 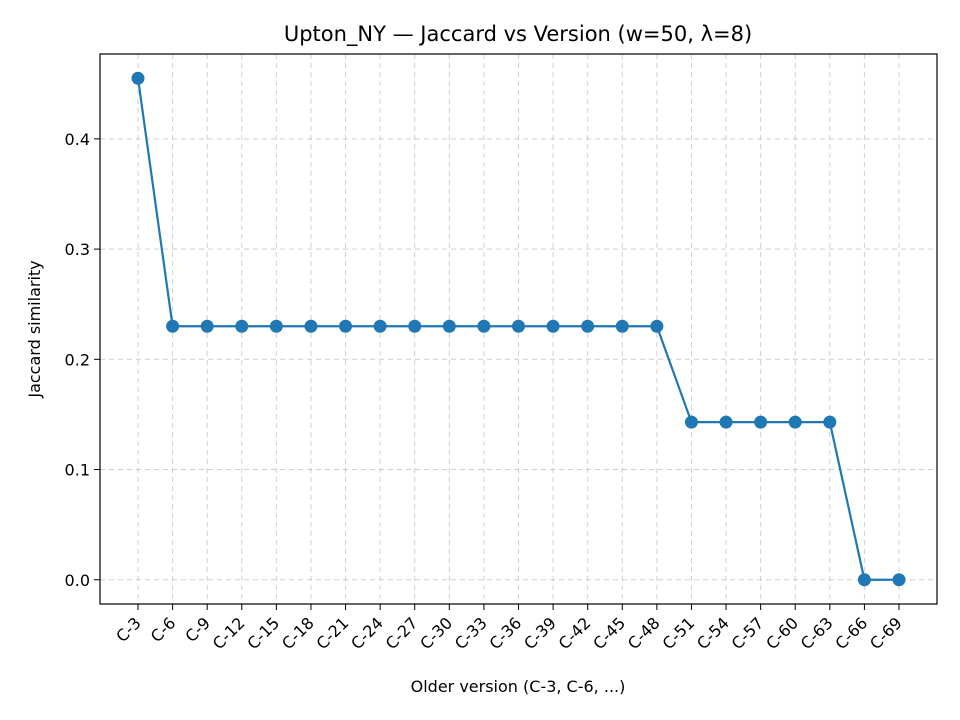 I want to click on x-tick-label: C-15, so click(x=263, y=633).